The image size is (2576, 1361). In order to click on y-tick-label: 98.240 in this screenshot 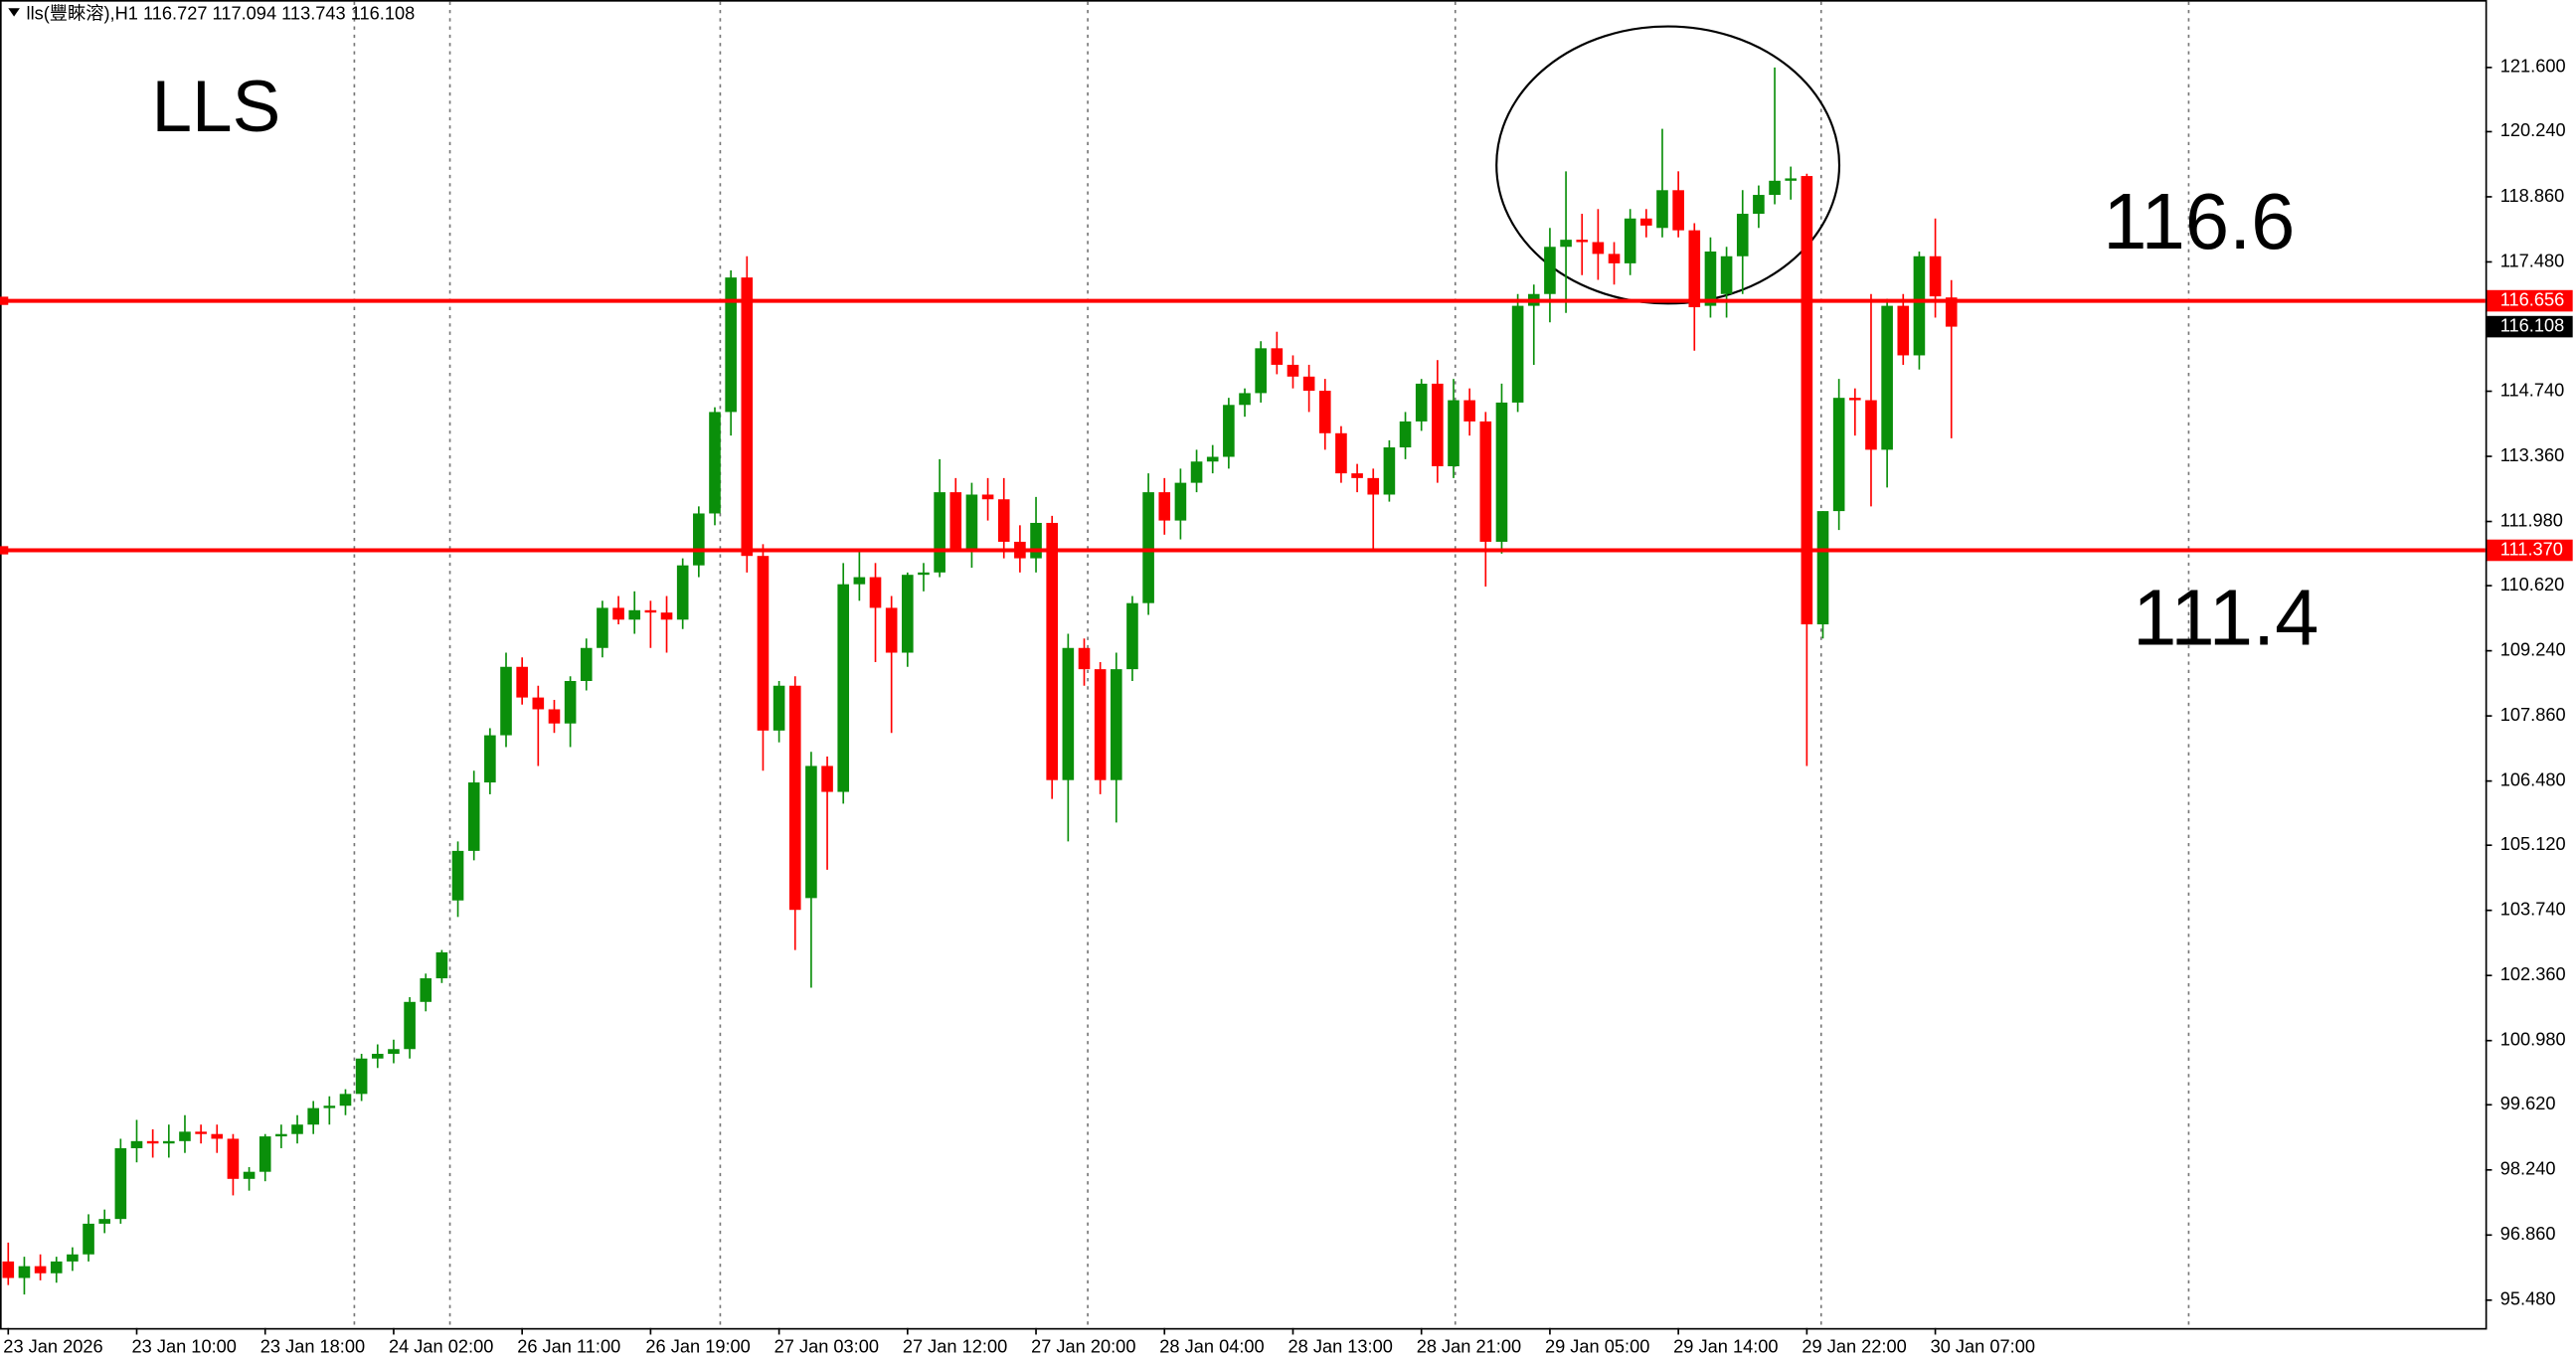, I will do `click(2528, 1168)`.